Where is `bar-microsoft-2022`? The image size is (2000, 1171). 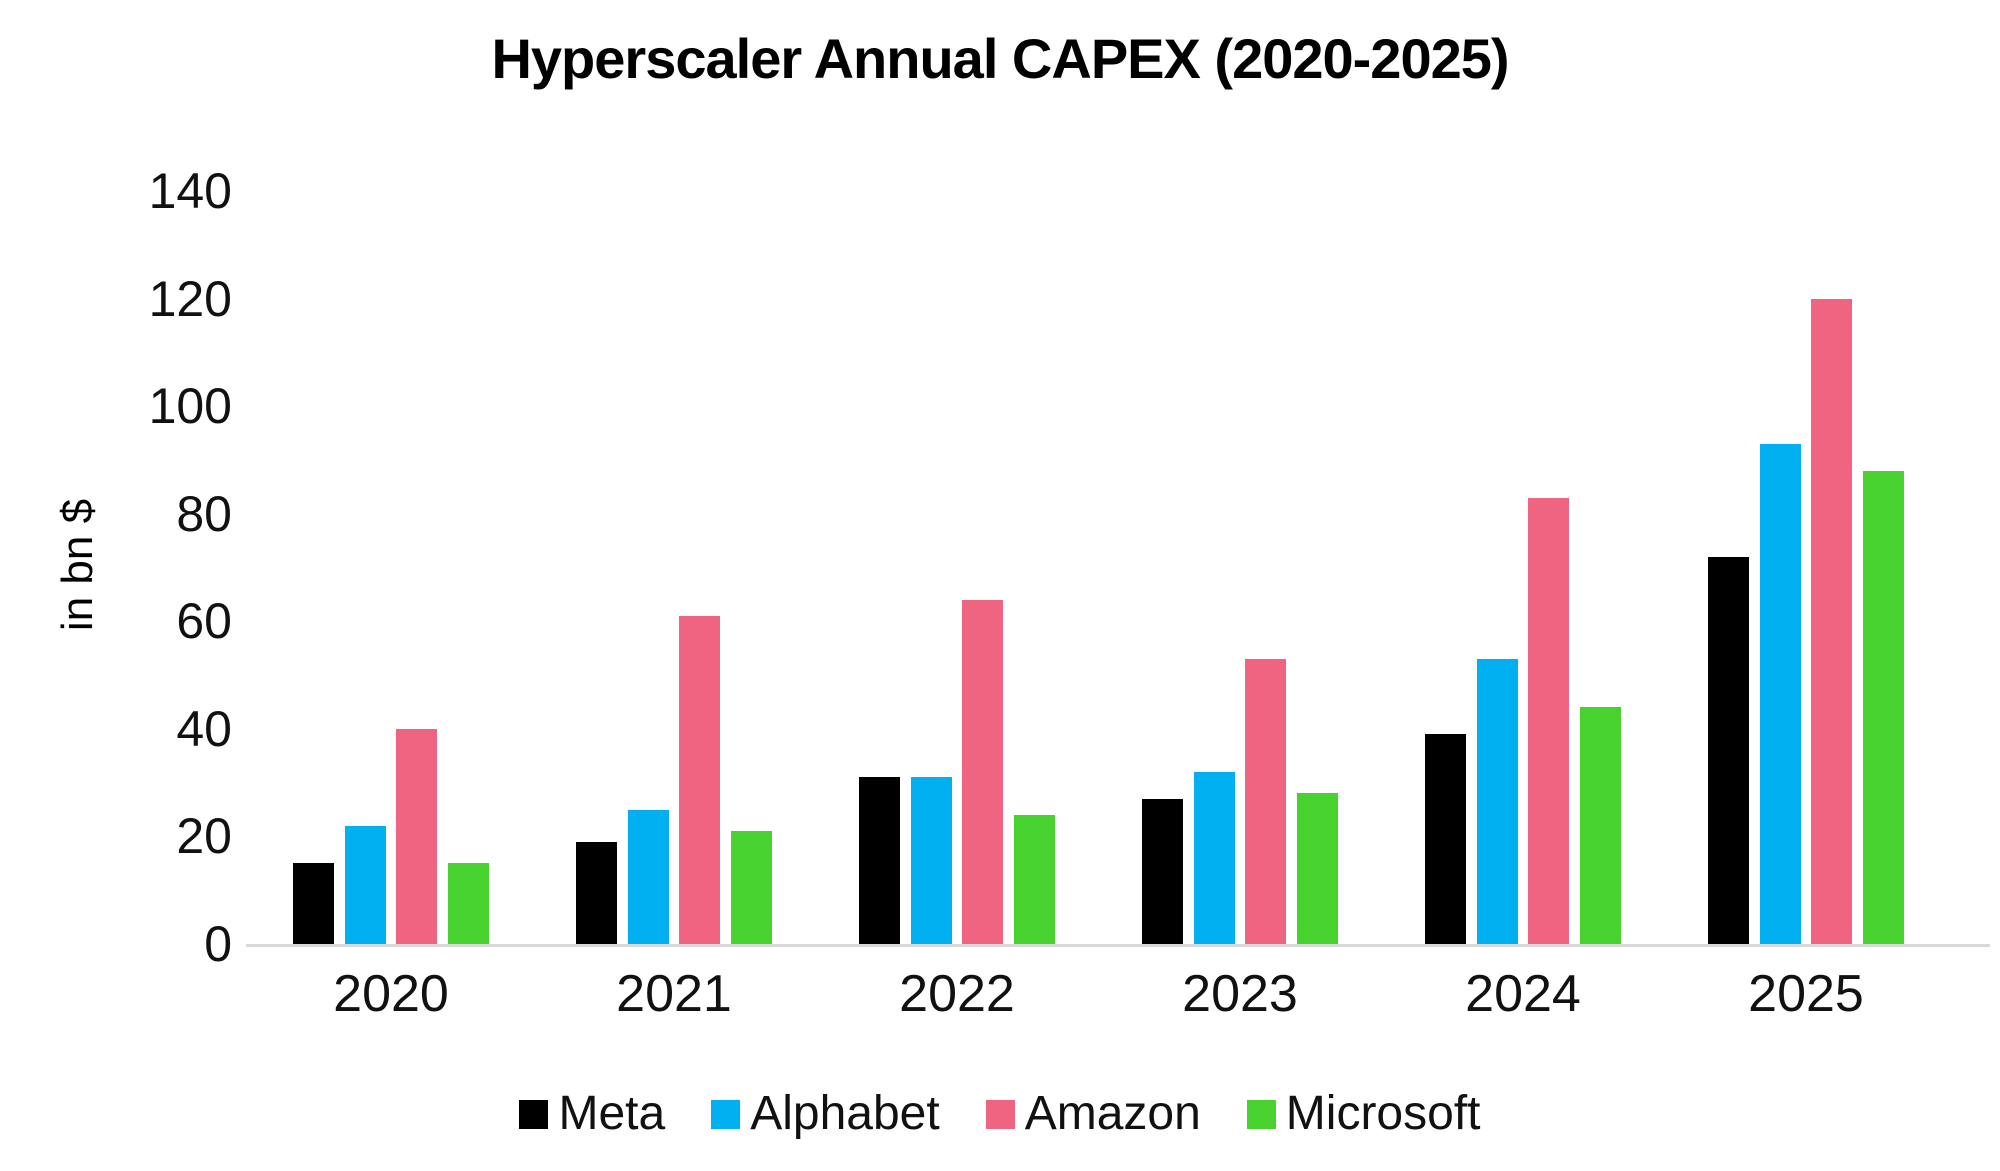 bar-microsoft-2022 is located at coordinates (1034, 879).